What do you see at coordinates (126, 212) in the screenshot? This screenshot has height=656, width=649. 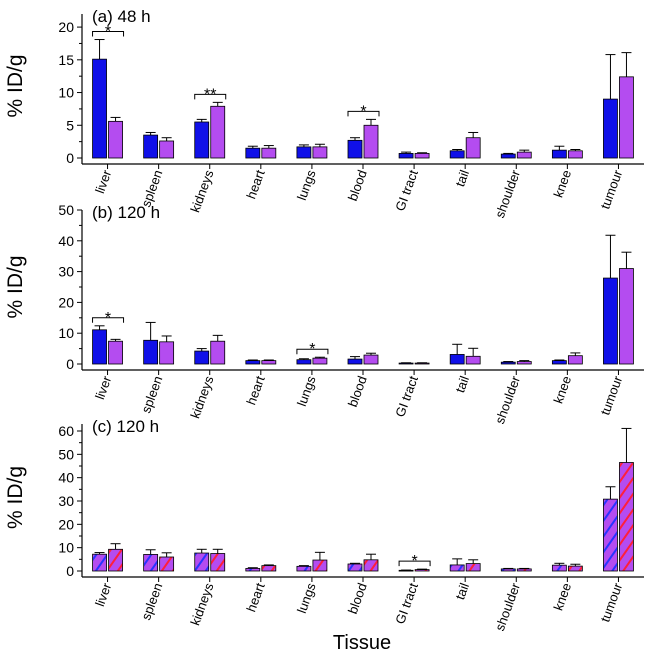 I see `panel-label: (b) 120 h` at bounding box center [126, 212].